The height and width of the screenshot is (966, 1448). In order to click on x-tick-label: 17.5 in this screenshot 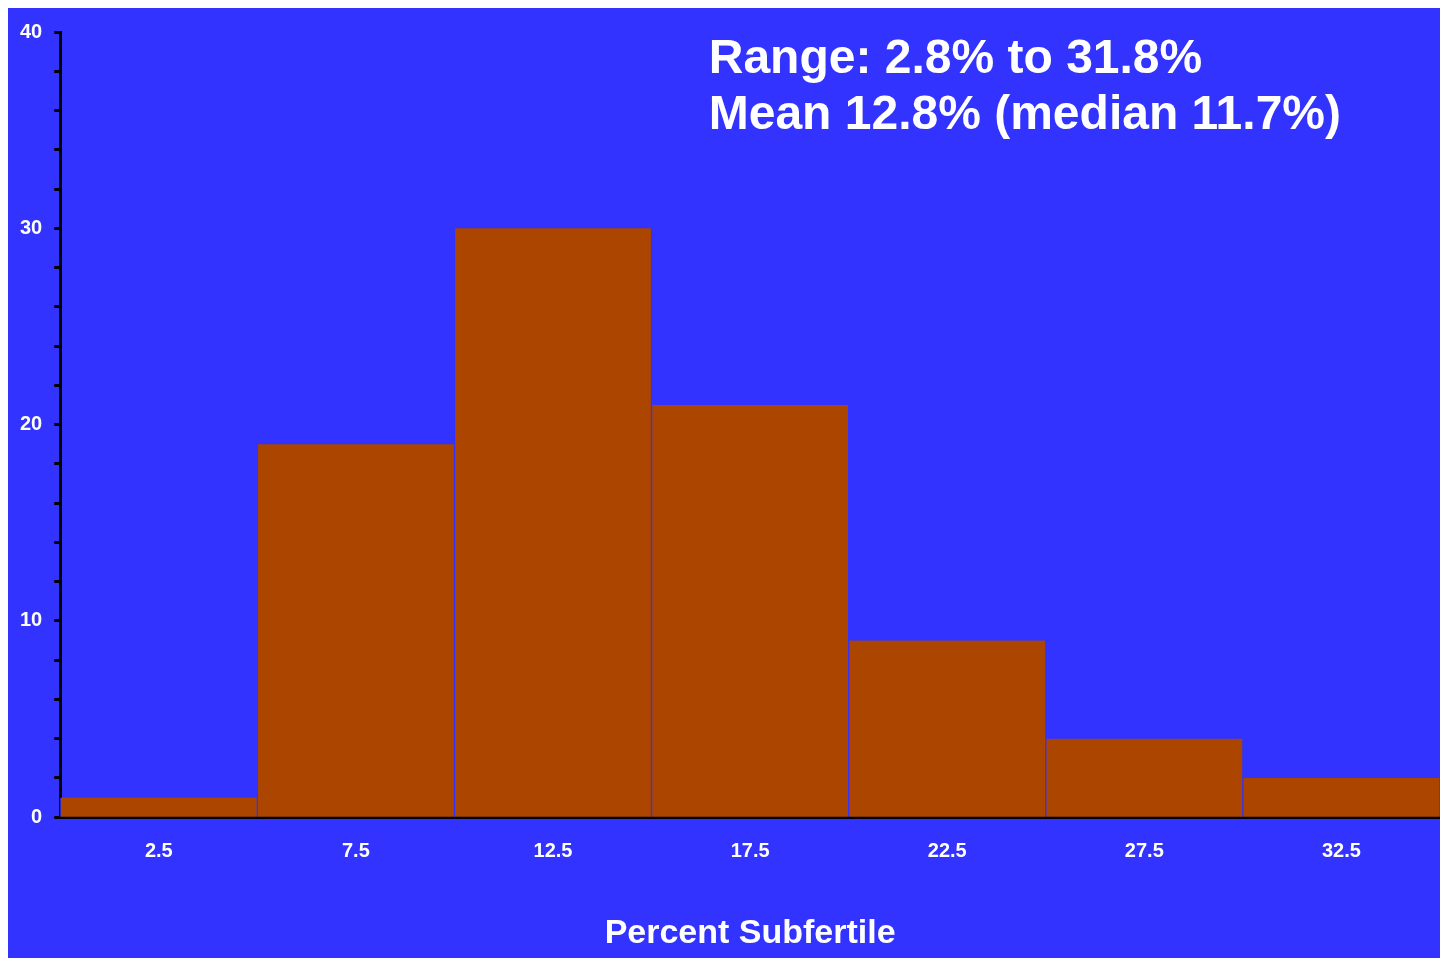, I will do `click(750, 849)`.